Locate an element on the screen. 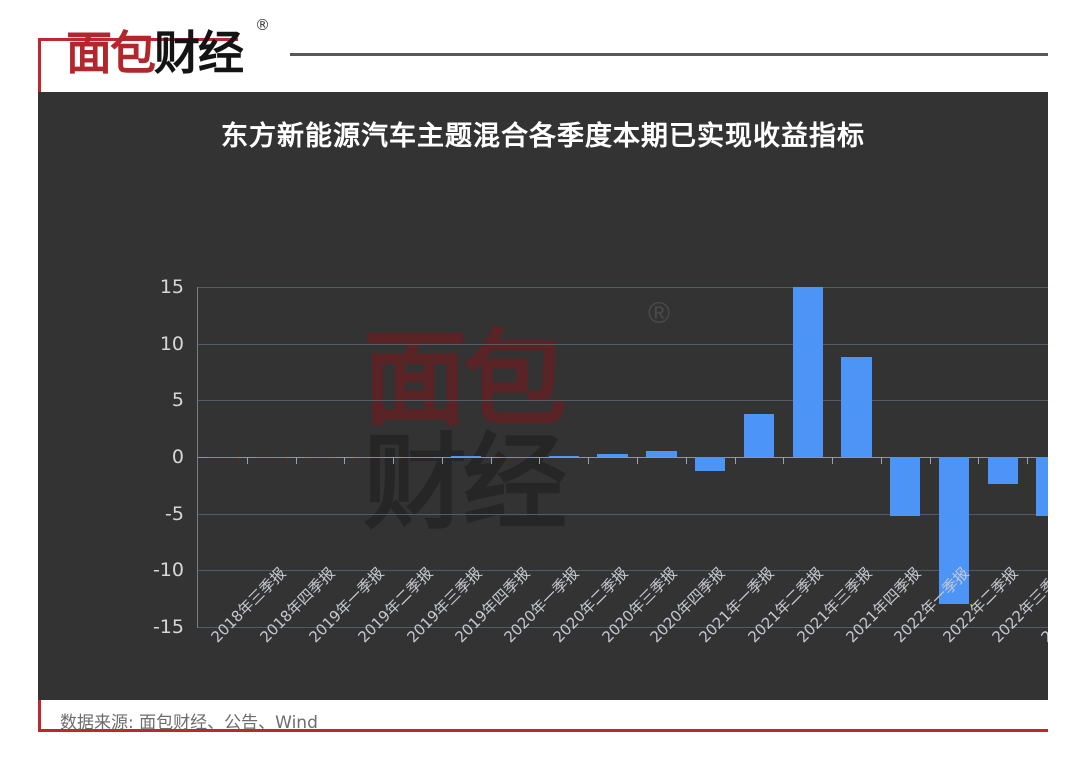  bar-2021年四季报 is located at coordinates (856, 407).